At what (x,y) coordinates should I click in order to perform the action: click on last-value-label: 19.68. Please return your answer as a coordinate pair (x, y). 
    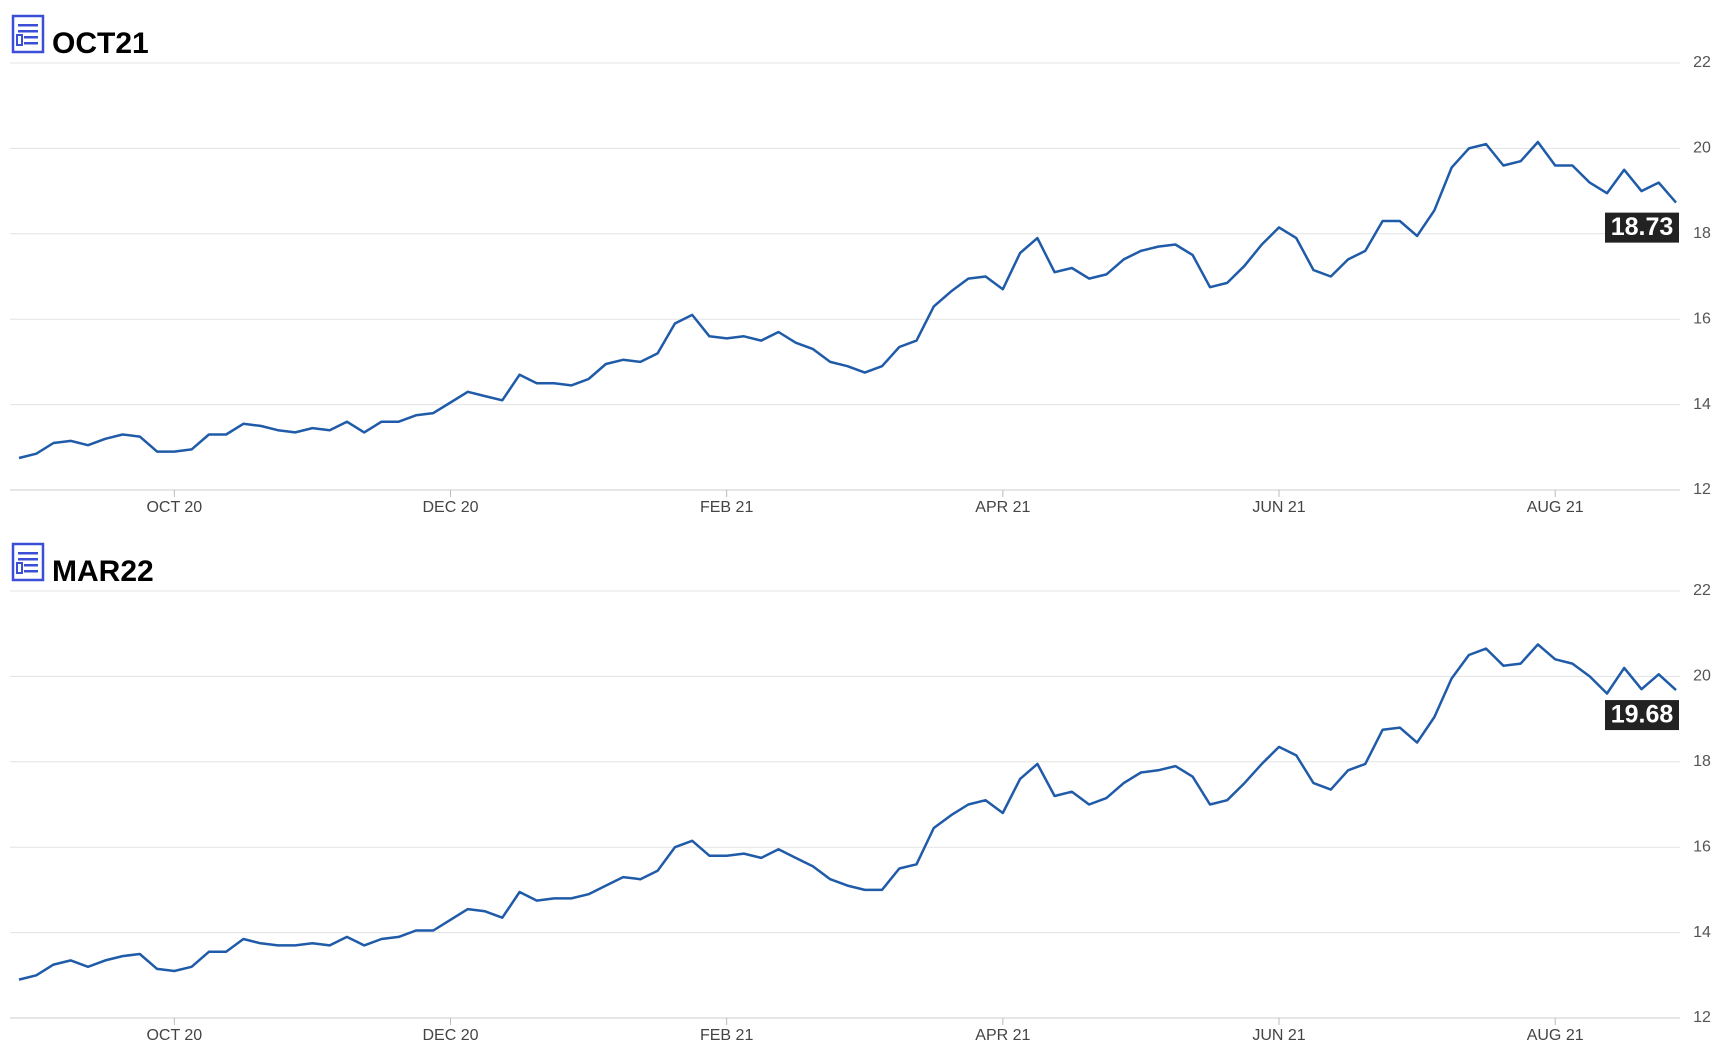
    Looking at the image, I should click on (1642, 715).